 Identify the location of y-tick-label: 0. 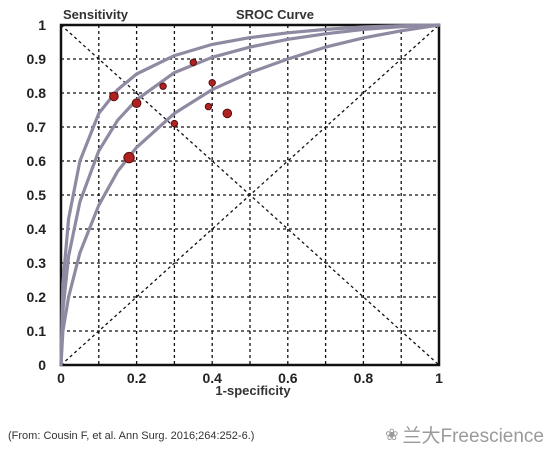
(42, 365).